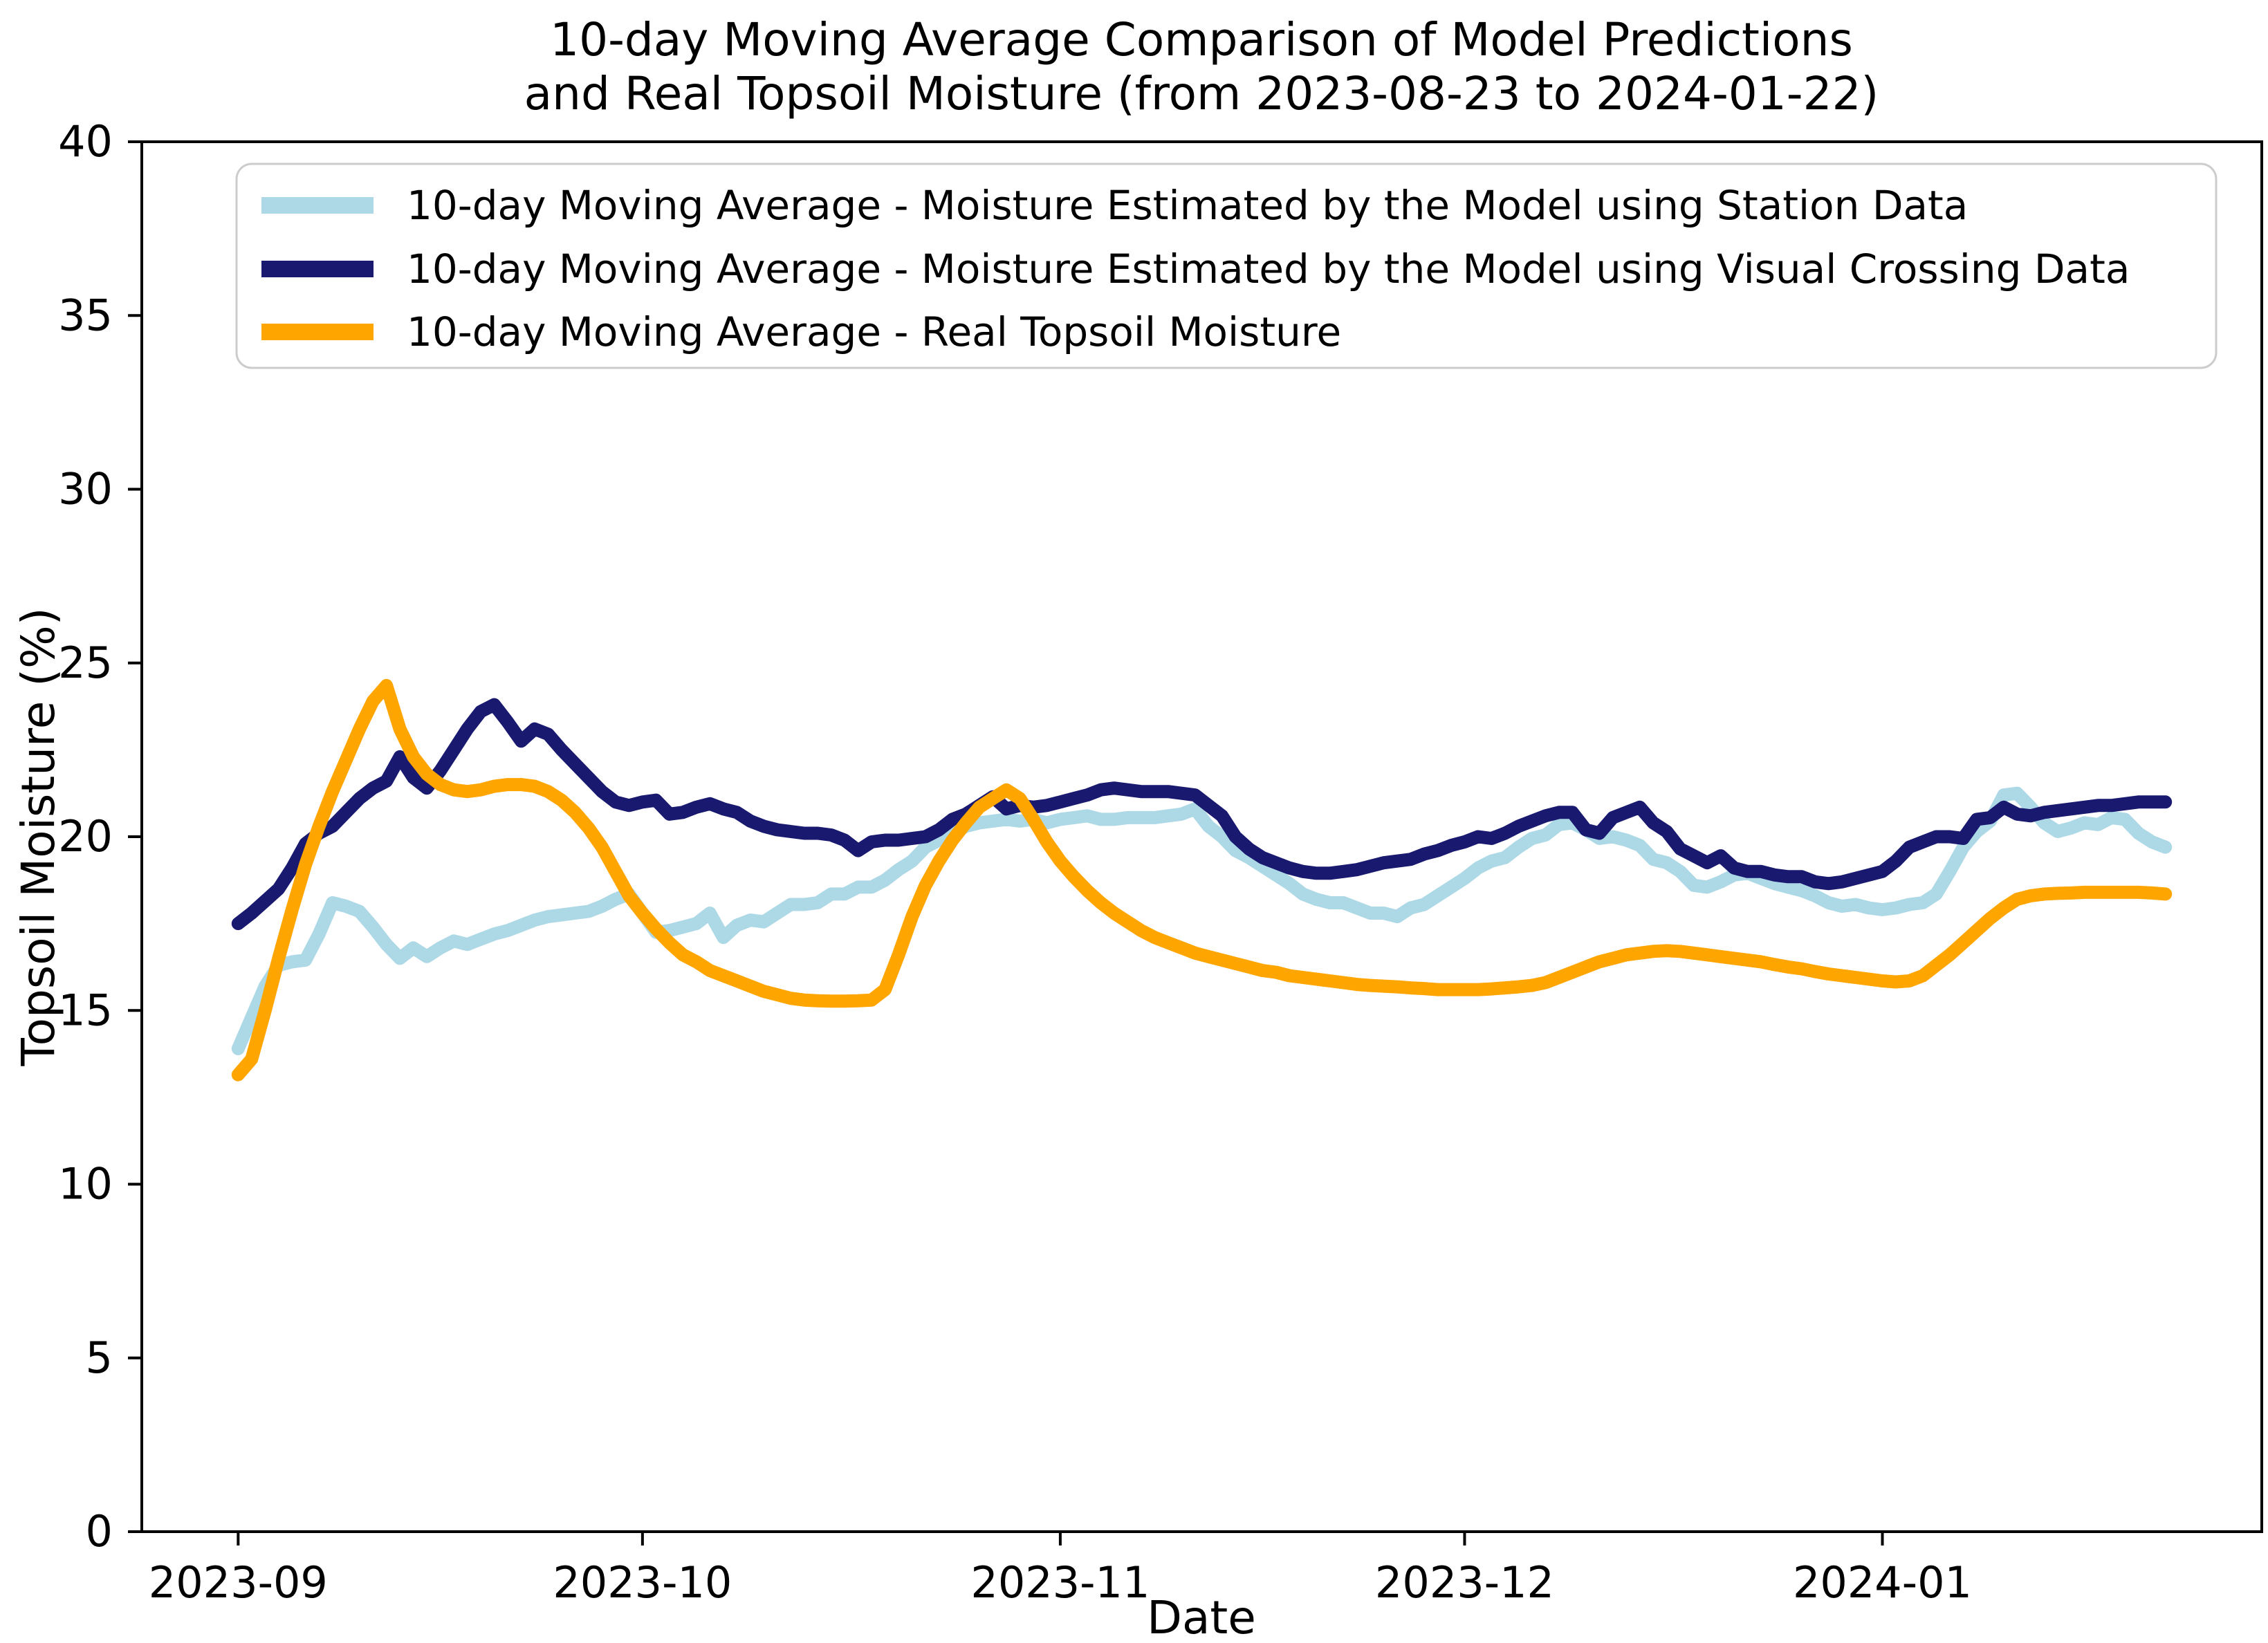 The width and height of the screenshot is (2268, 1643). I want to click on y-tick-label: 30, so click(85, 489).